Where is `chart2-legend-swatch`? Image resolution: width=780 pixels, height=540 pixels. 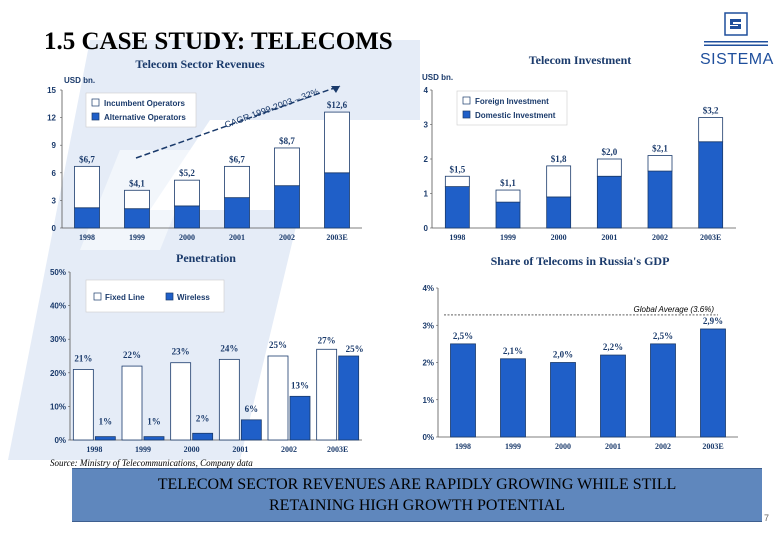 chart2-legend-swatch is located at coordinates (466, 100).